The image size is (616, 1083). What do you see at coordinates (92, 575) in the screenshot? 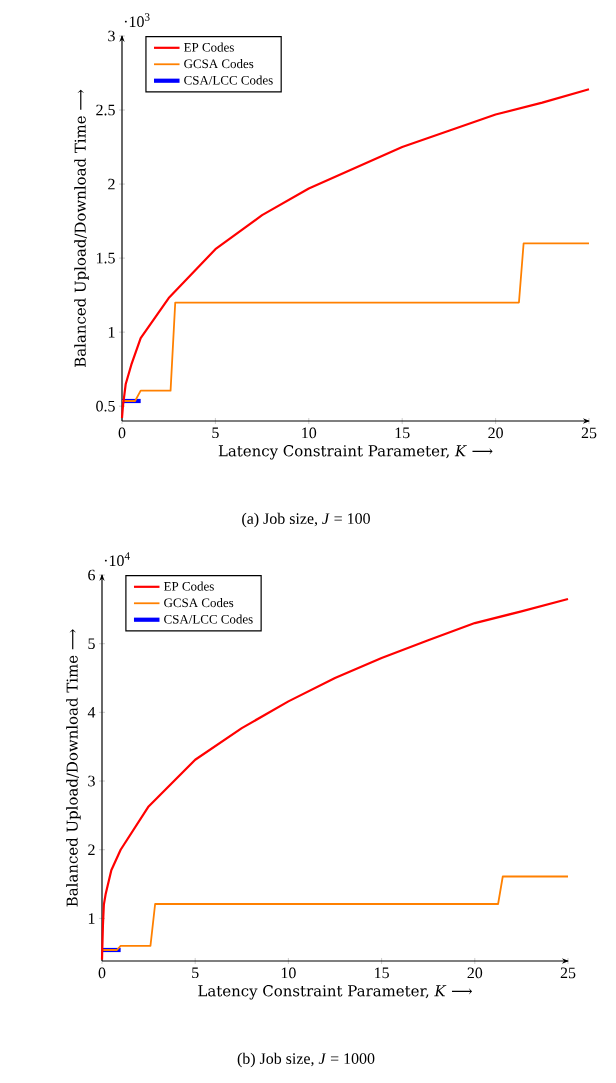
I see `y-tick-label: 6` at bounding box center [92, 575].